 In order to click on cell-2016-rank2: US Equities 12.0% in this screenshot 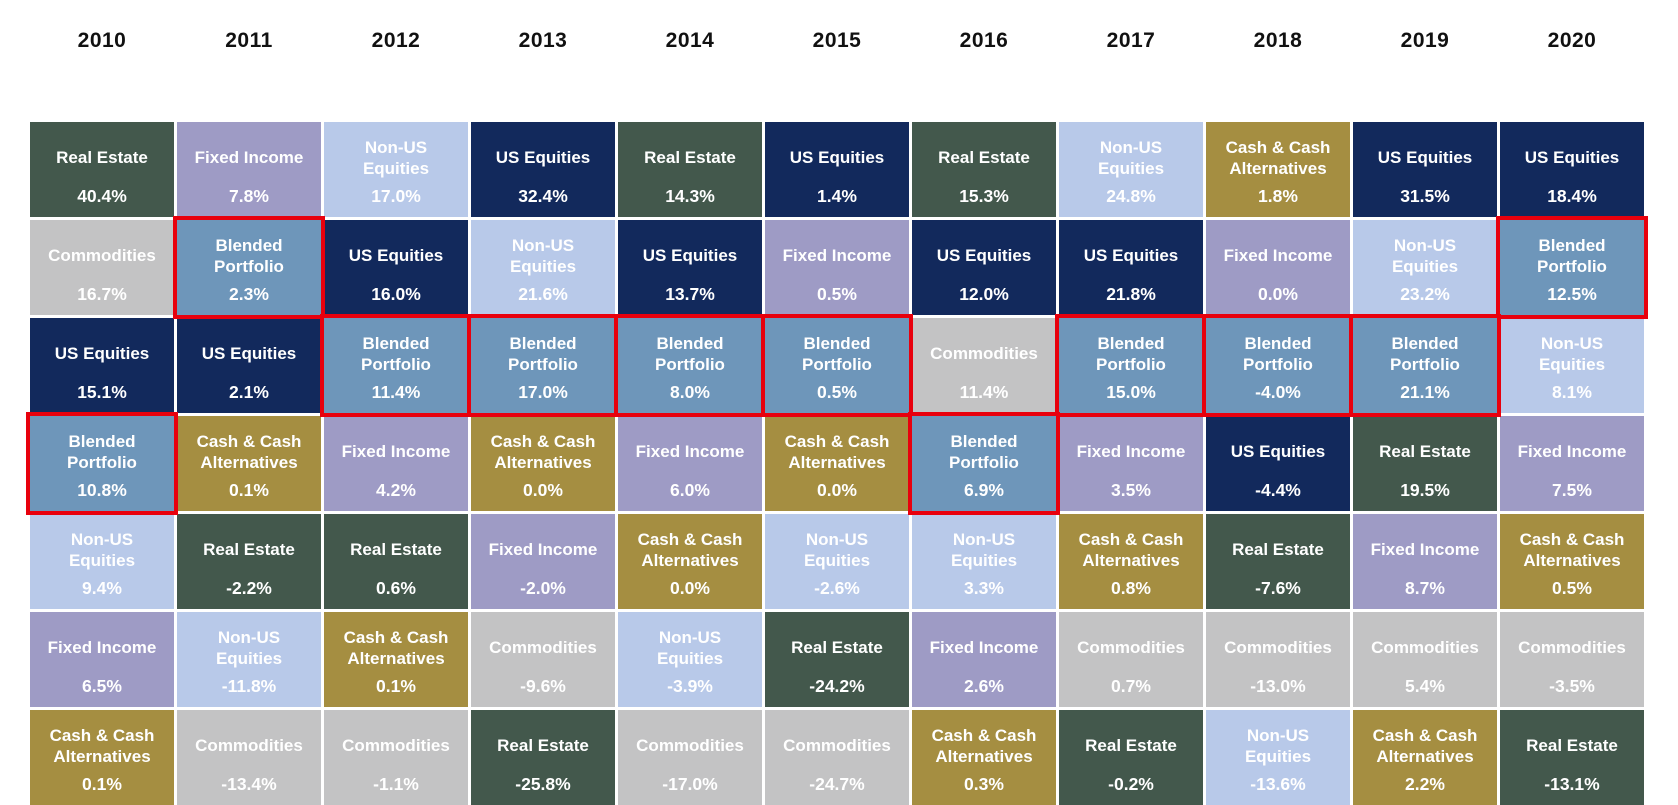, I will do `click(984, 267)`.